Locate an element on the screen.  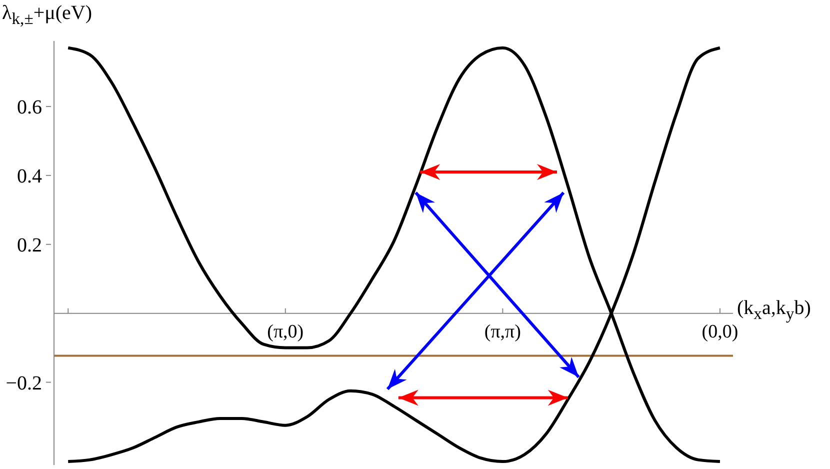
x-tick-label: (π,π) is located at coordinates (502, 331).